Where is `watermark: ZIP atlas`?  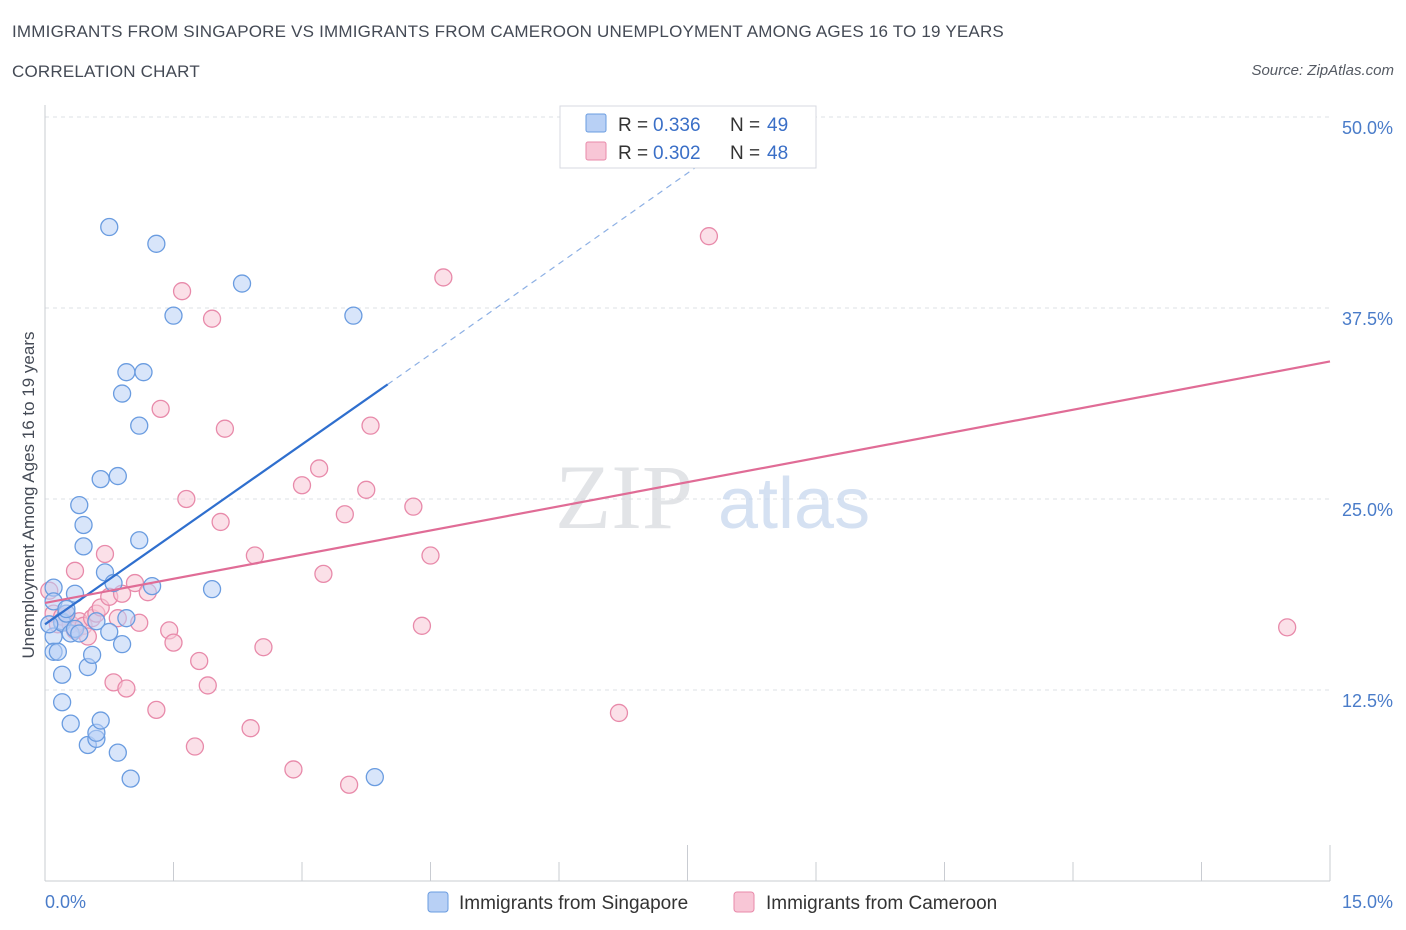 watermark: ZIP atlas is located at coordinates (712, 497).